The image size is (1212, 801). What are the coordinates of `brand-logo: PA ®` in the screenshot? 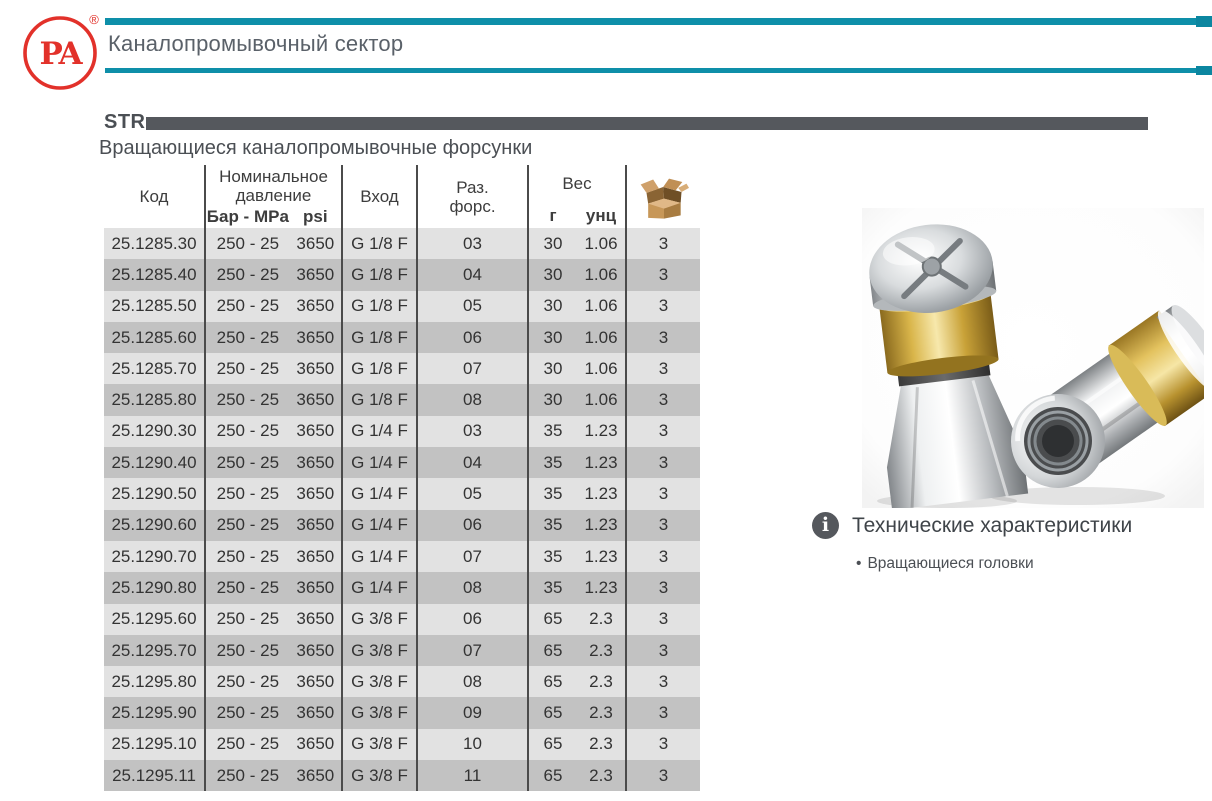 It's located at (61, 51).